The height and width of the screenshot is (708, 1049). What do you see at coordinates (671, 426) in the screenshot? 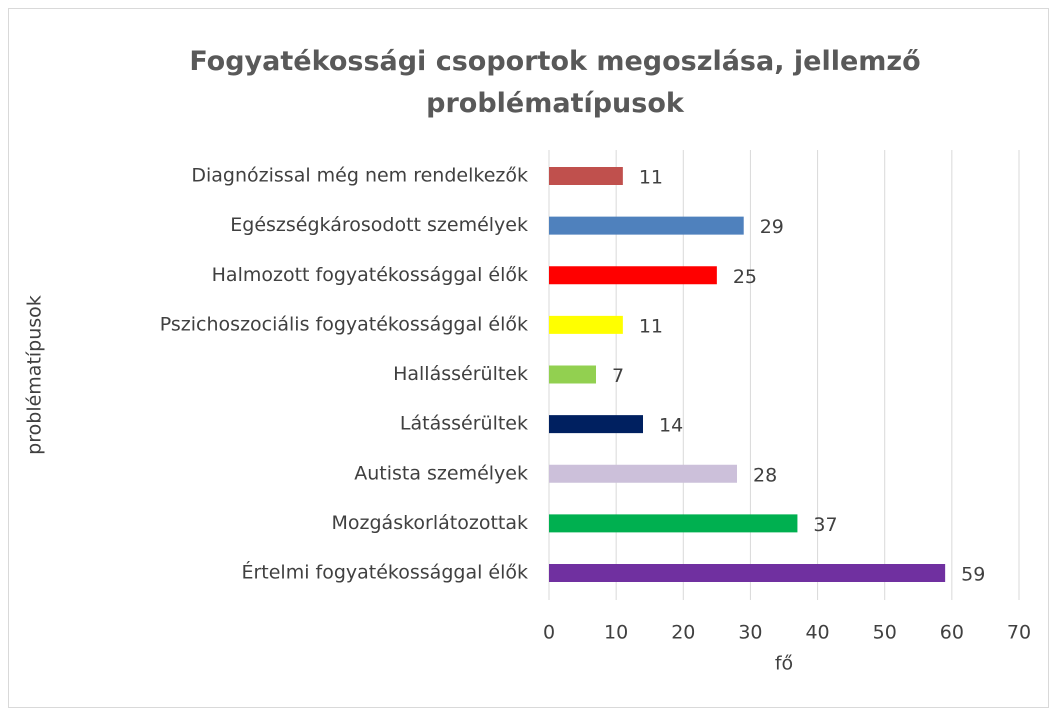
I see `data-label: 14` at bounding box center [671, 426].